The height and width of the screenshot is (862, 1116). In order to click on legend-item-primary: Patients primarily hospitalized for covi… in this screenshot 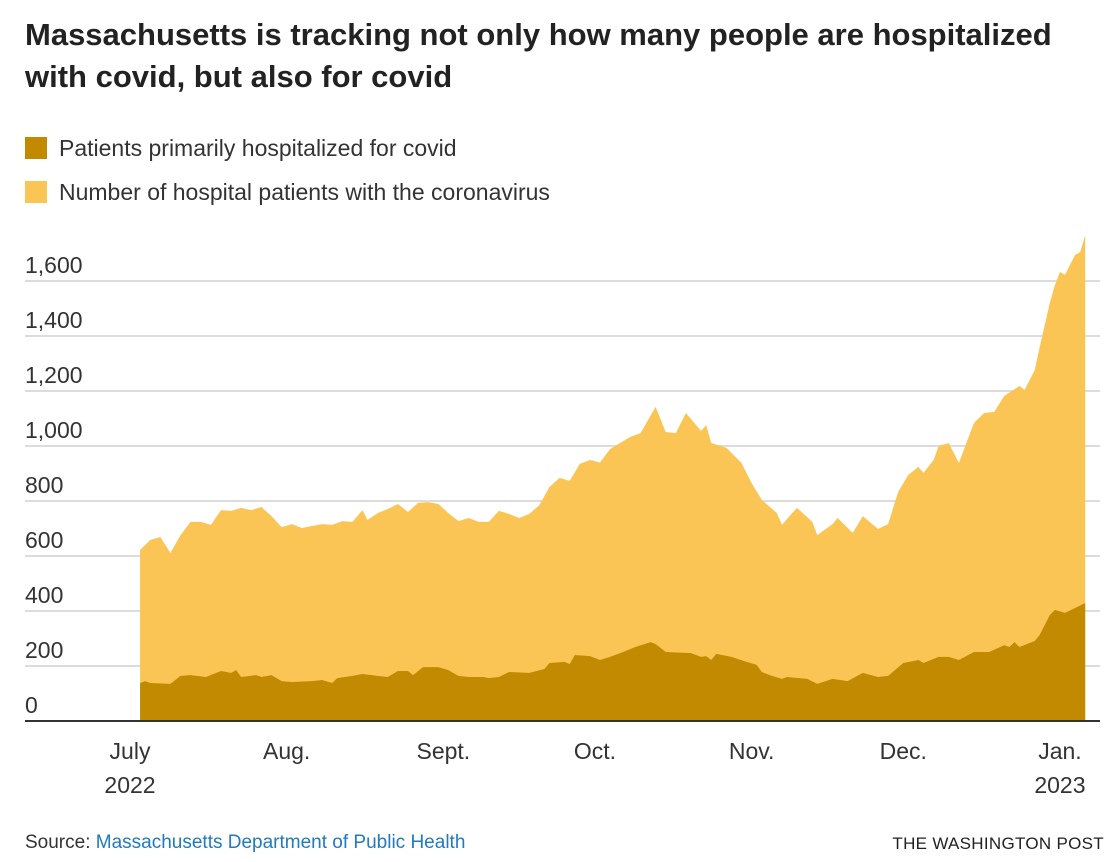, I will do `click(287, 148)`.